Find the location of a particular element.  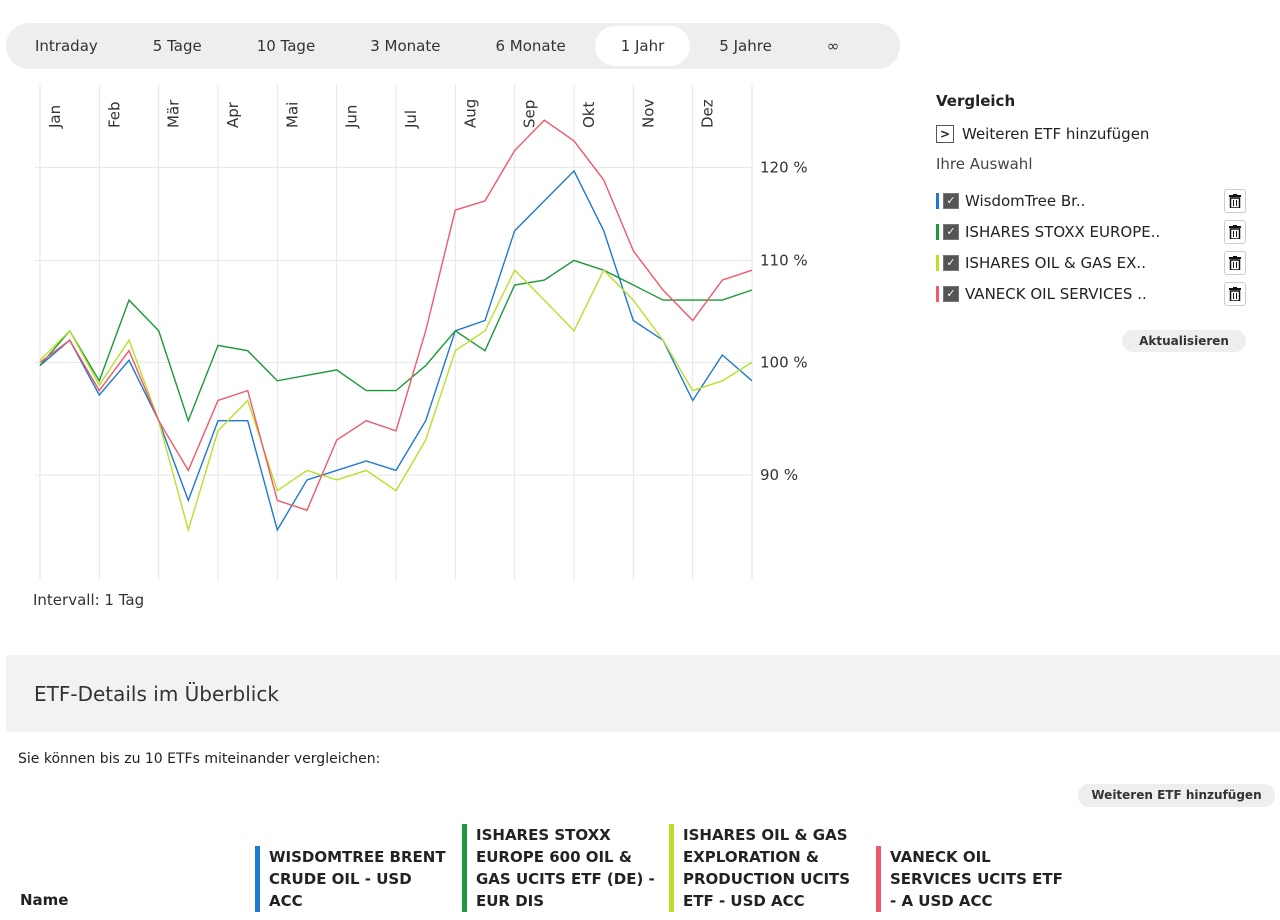

legend-row: ✓ VANECK OIL SERVICES .. is located at coordinates (1096, 293).